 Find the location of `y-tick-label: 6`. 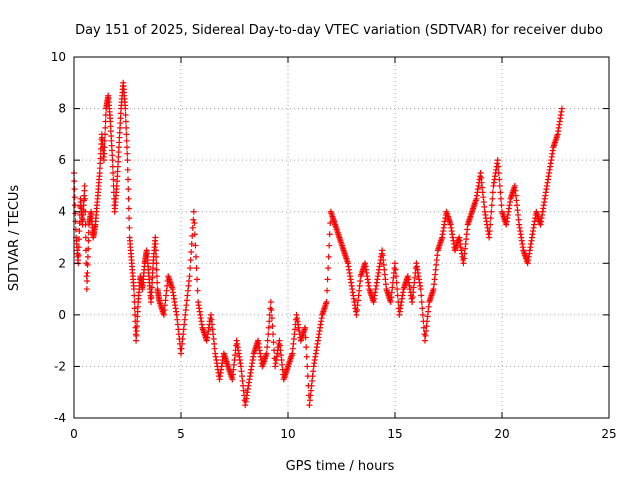

y-tick-label: 6 is located at coordinates (62, 160).